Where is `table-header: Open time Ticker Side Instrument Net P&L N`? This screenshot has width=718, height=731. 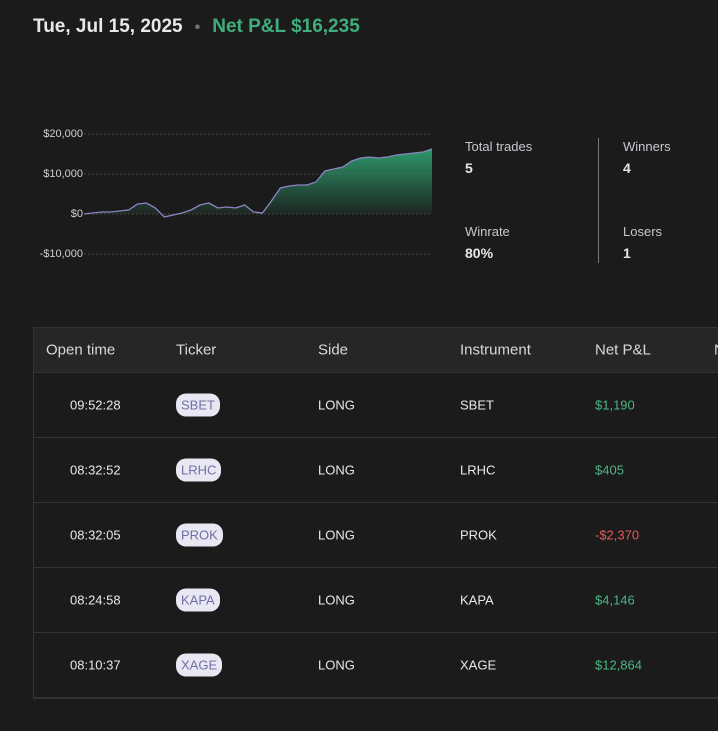 table-header: Open time Ticker Side Instrument Net P&L N is located at coordinates (376, 350).